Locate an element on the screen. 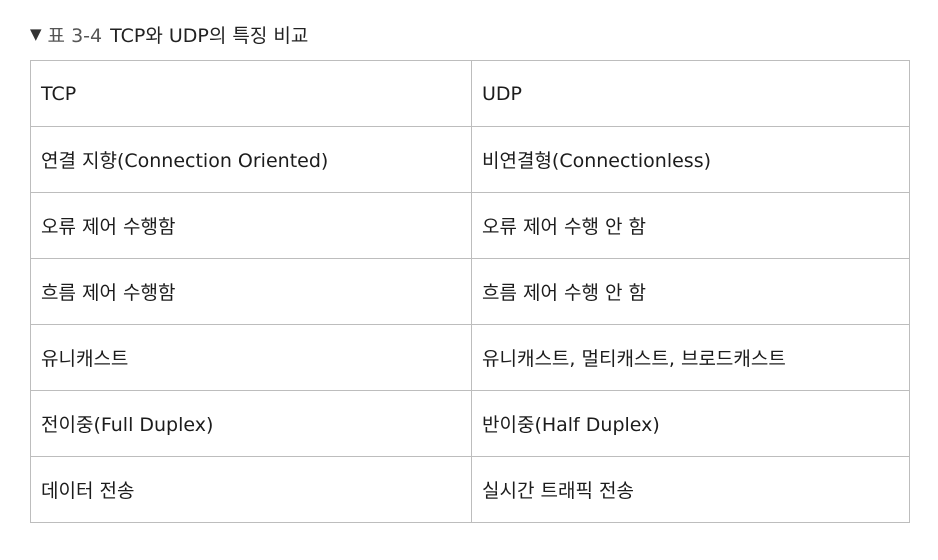 This screenshot has width=938, height=560. udp-cell: 흐름 제어 수행 안 함 is located at coordinates (690, 291).